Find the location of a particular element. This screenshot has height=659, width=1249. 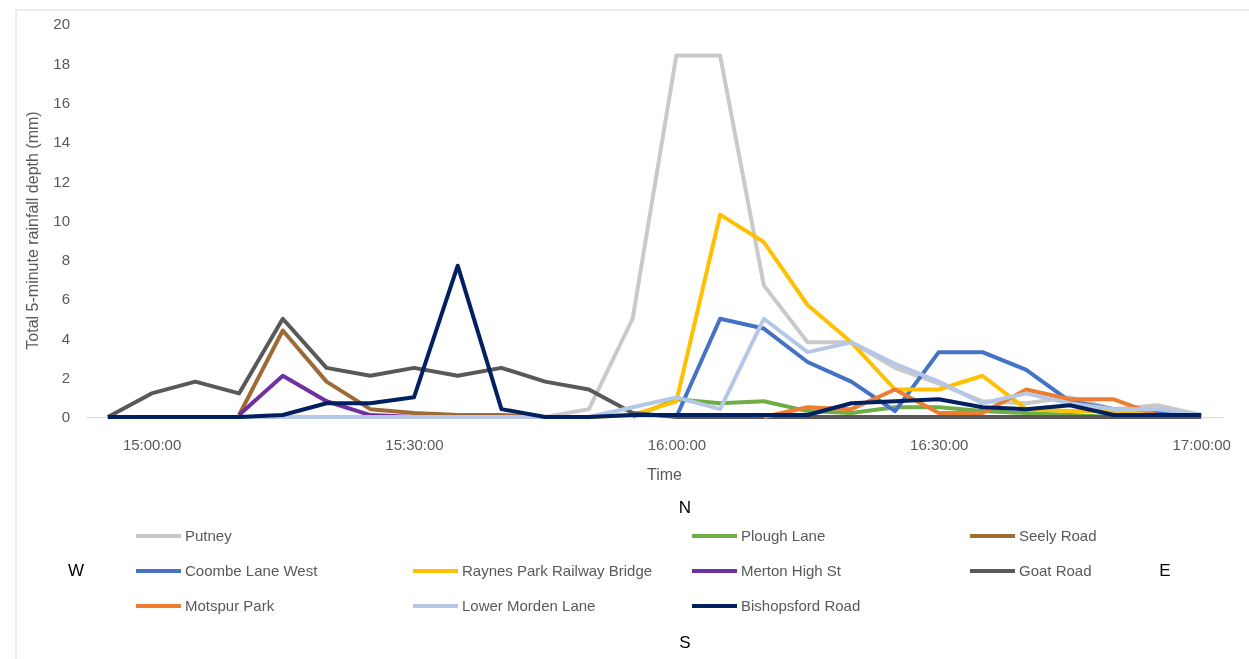

text: N is located at coordinates (685, 507).